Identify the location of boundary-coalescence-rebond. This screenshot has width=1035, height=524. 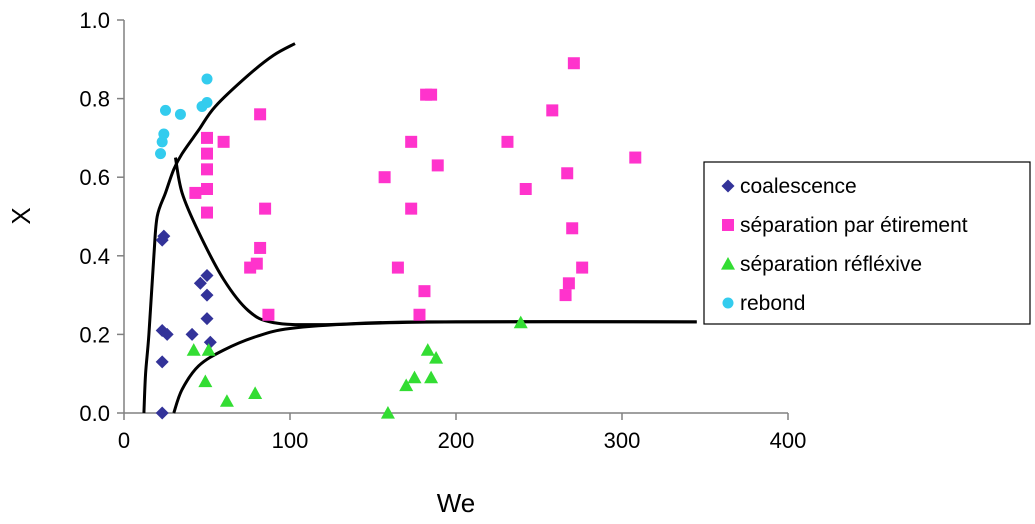
(219, 228).